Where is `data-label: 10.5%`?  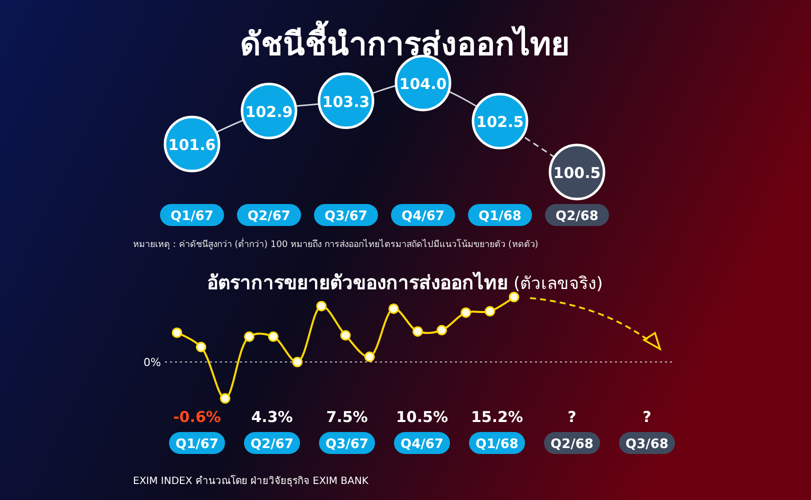
data-label: 10.5% is located at coordinates (422, 417).